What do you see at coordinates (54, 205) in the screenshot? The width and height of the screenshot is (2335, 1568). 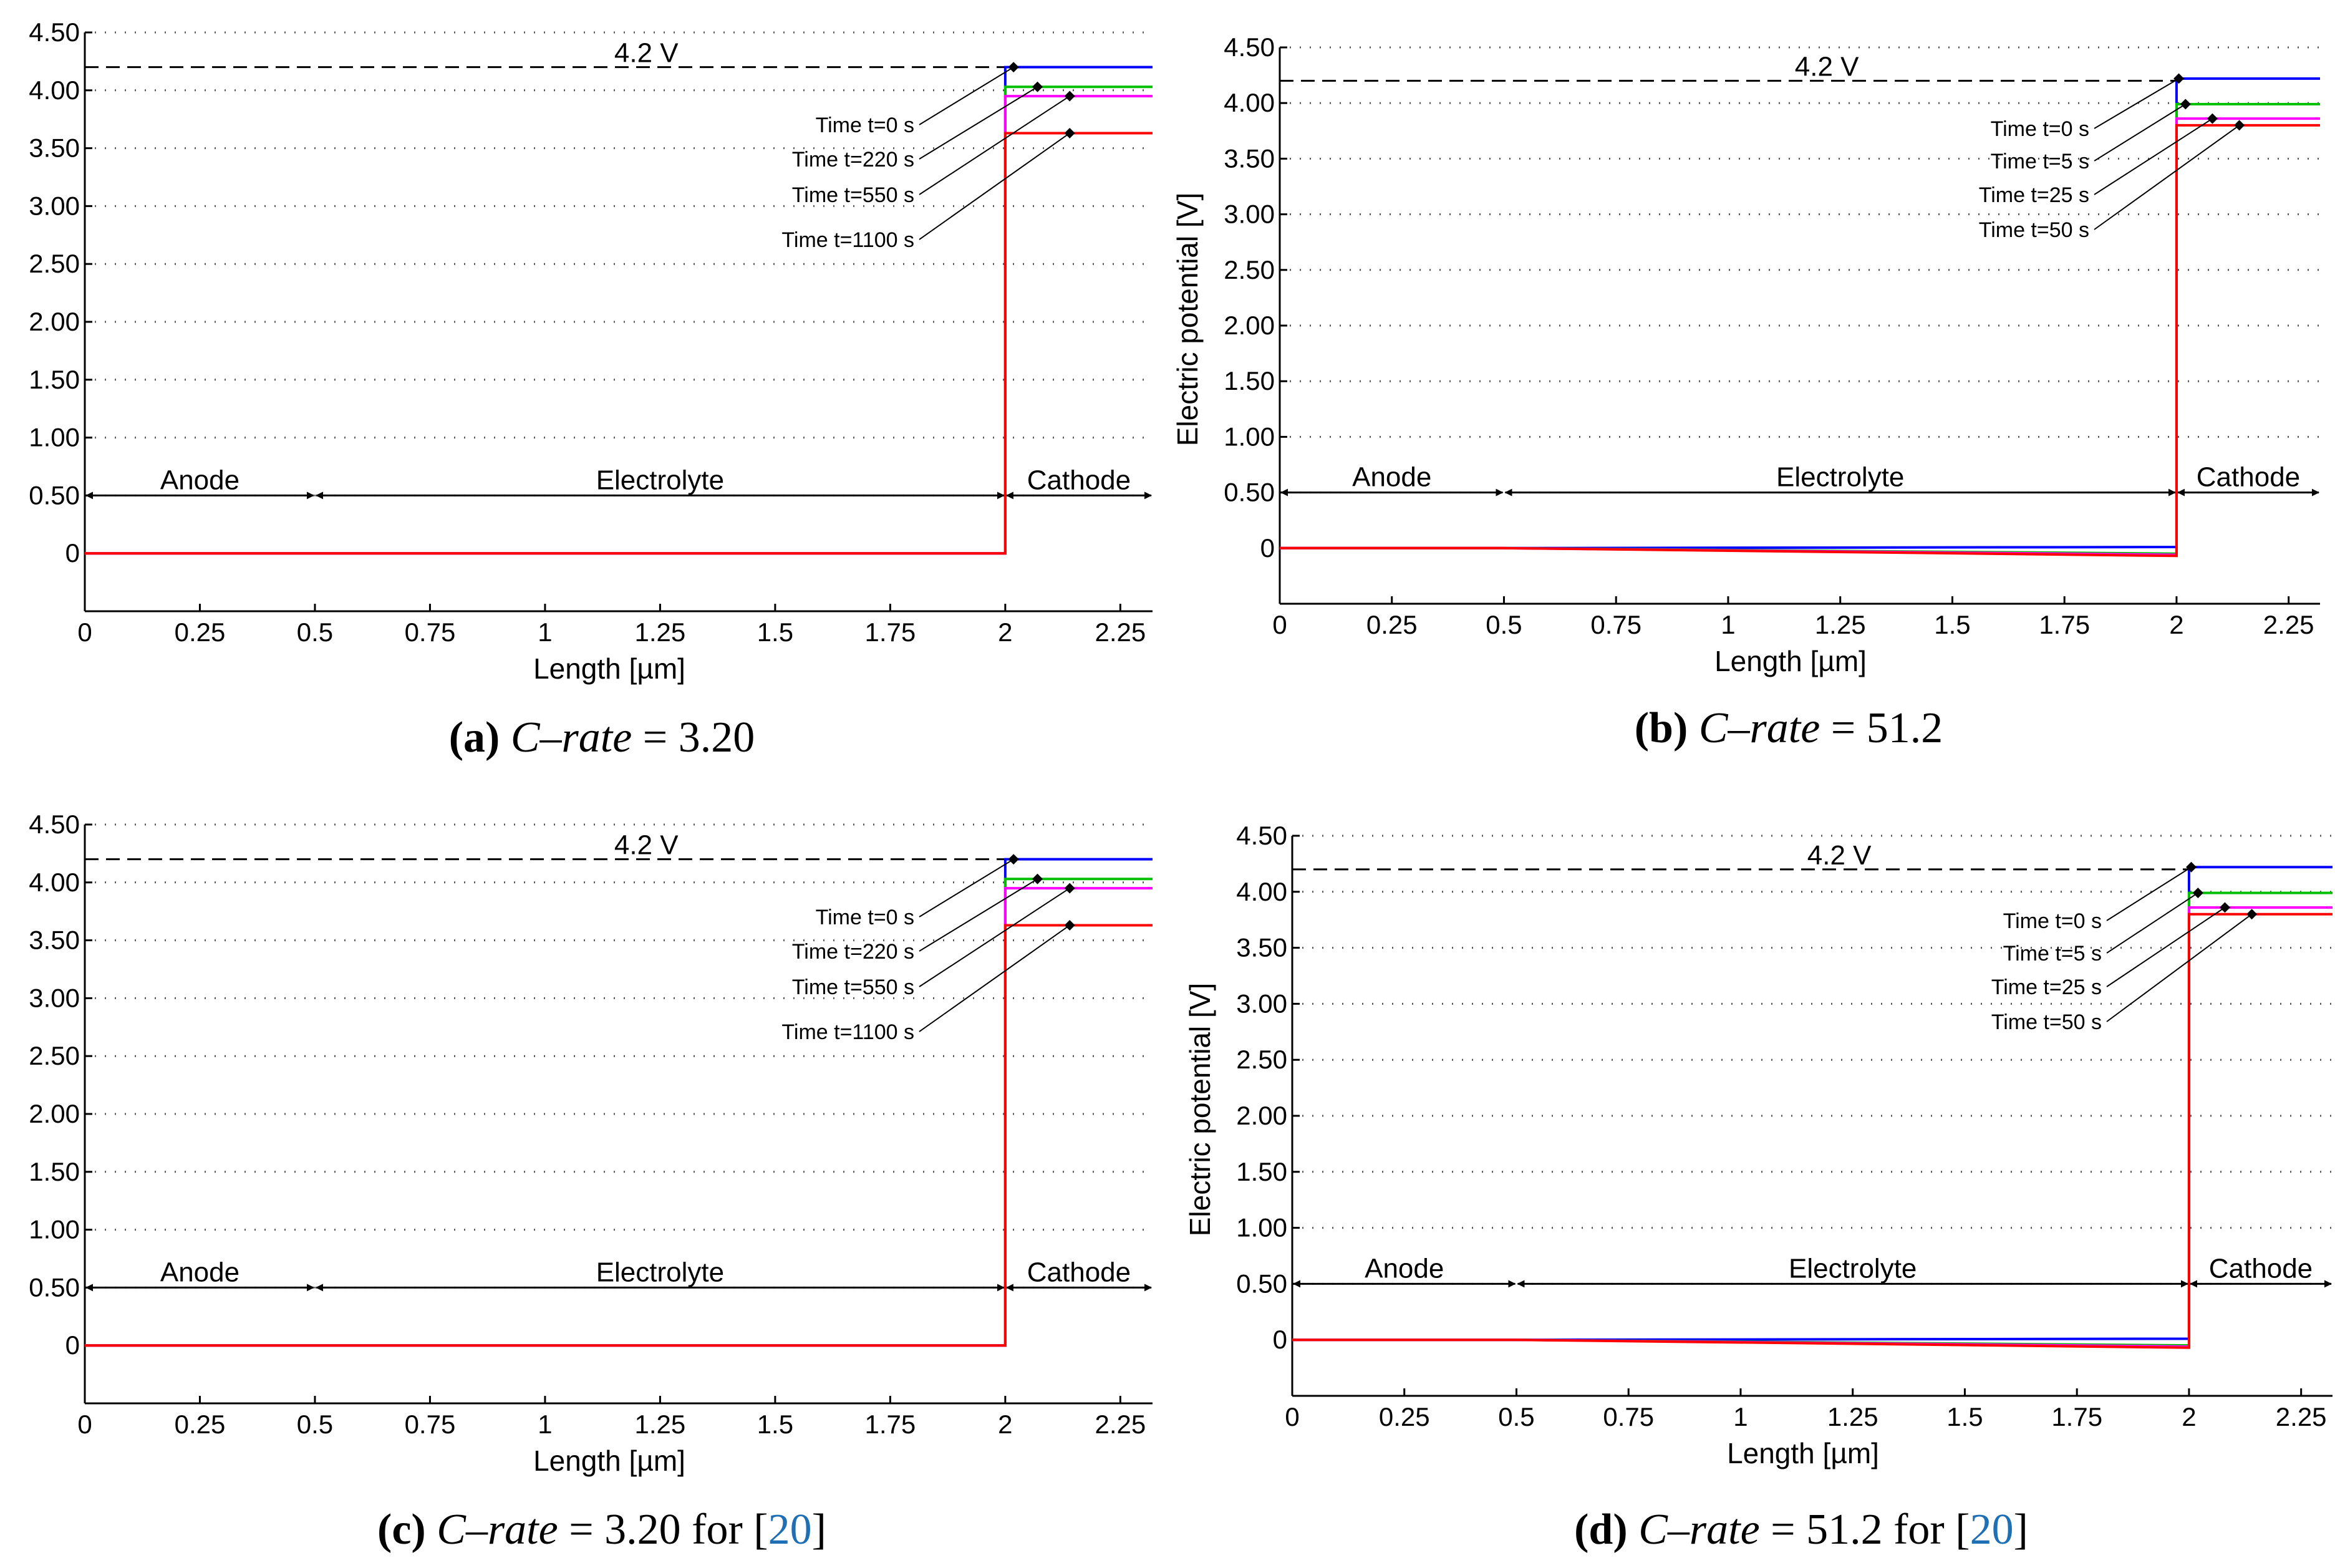 I see `y-tick-label: 3.00` at bounding box center [54, 205].